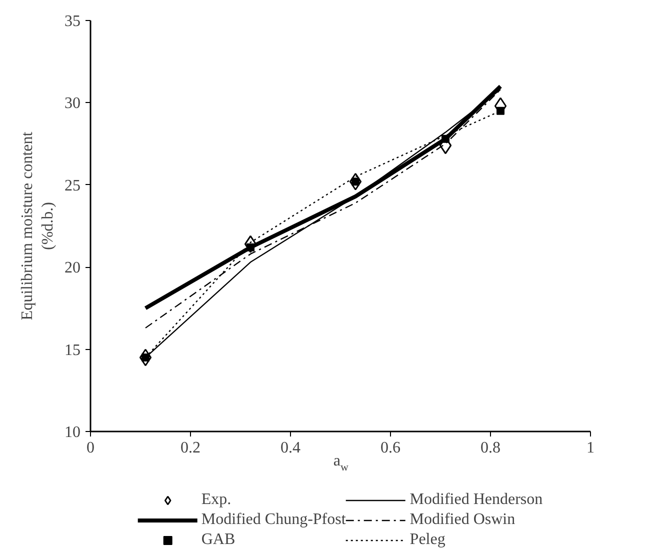 This screenshot has height=556, width=662. What do you see at coordinates (37, 225) in the screenshot?
I see `y-axis-title: Equilibrium moisture content (%d.b.)` at bounding box center [37, 225].